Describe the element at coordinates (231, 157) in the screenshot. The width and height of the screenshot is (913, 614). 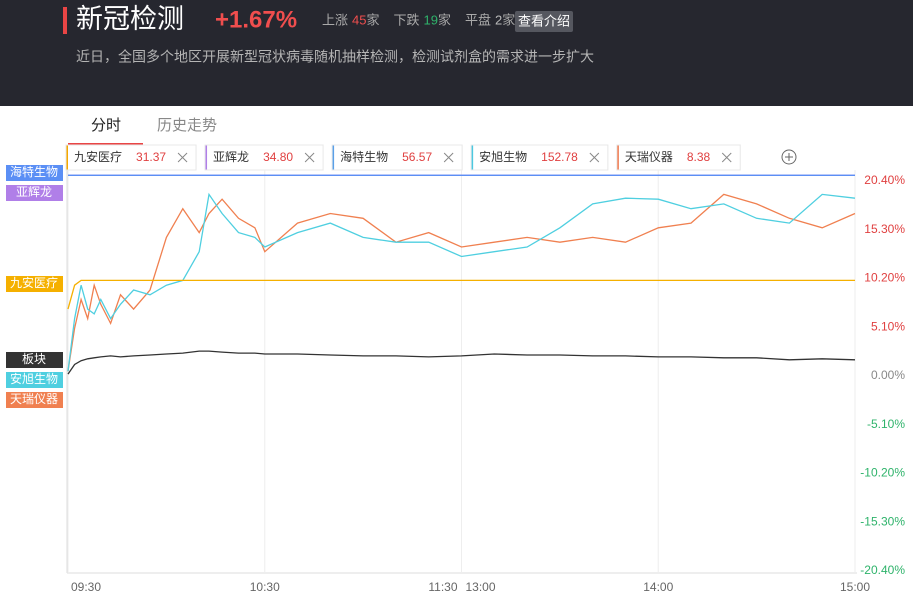
I see `chip-name: 亚辉龙` at that location.